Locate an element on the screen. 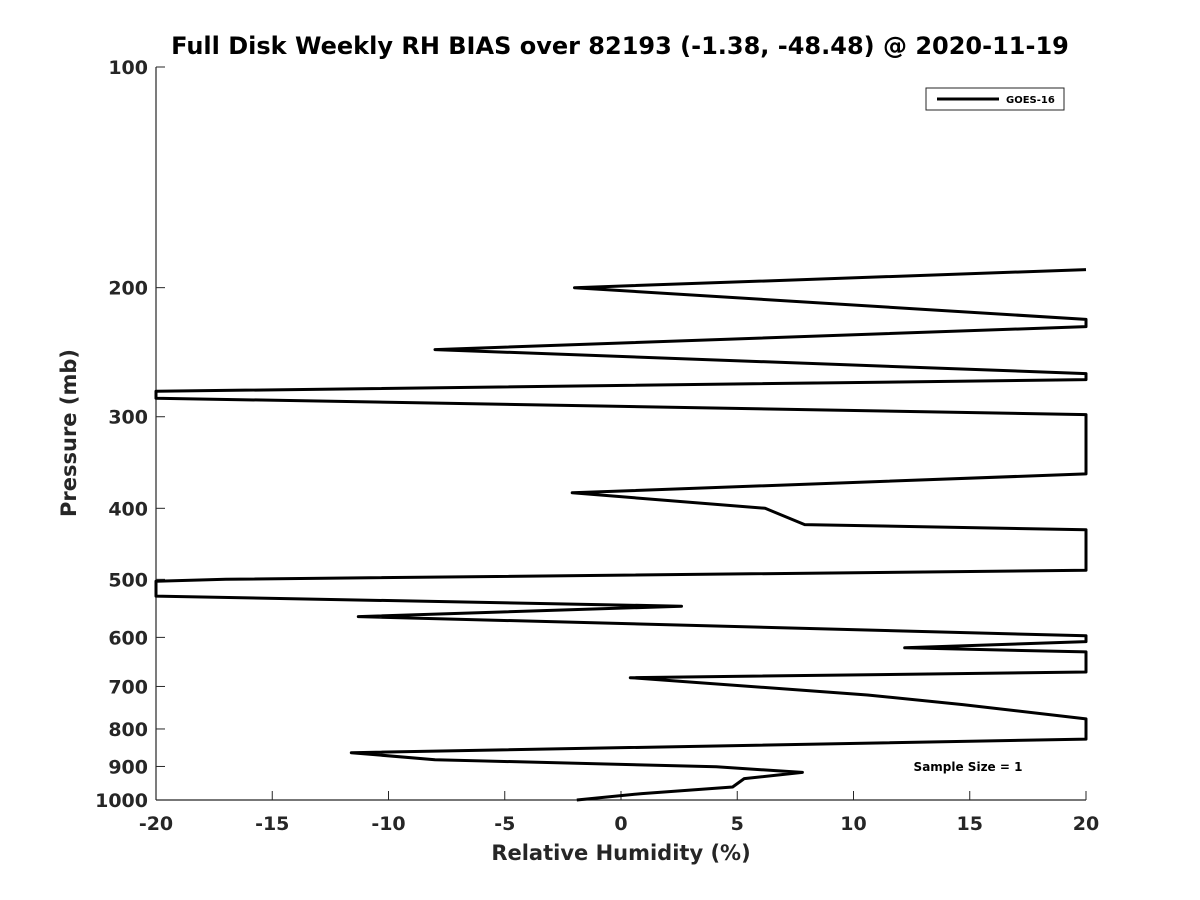 Image resolution: width=1200 pixels, height=900 pixels. x-ticks: -20 -15 -10 -5 0 5 10 15 20 is located at coordinates (619, 813).